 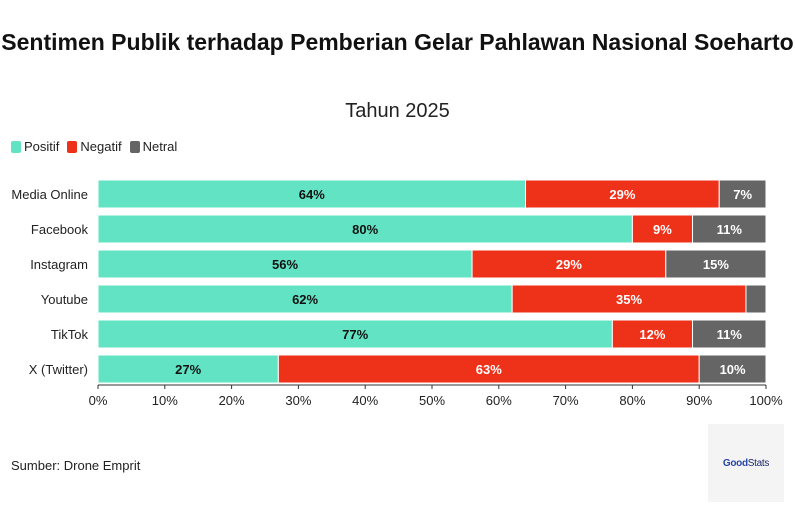 What do you see at coordinates (160, 146) in the screenshot?
I see `legend-label-netral: Netral` at bounding box center [160, 146].